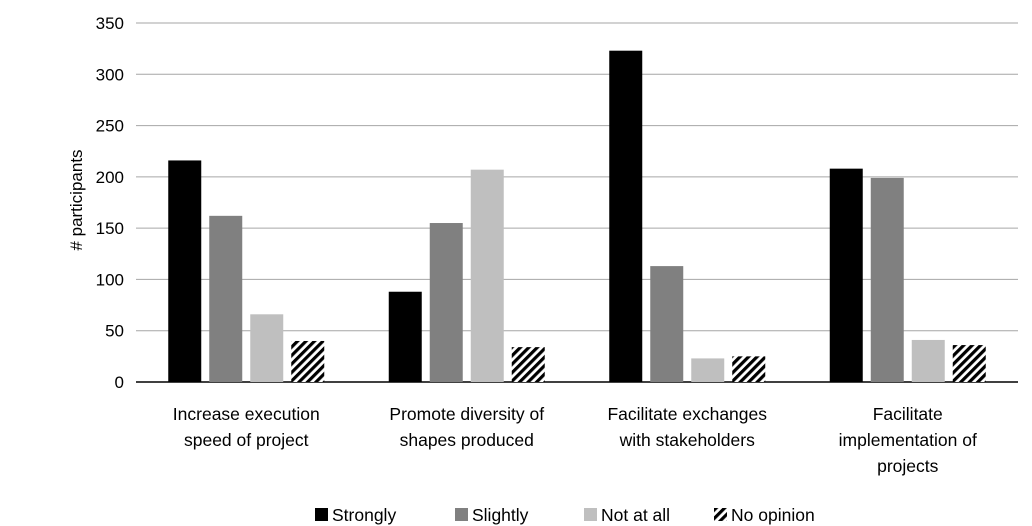 This screenshot has width=1032, height=526. I want to click on category-label: with stakeholders, so click(687, 440).